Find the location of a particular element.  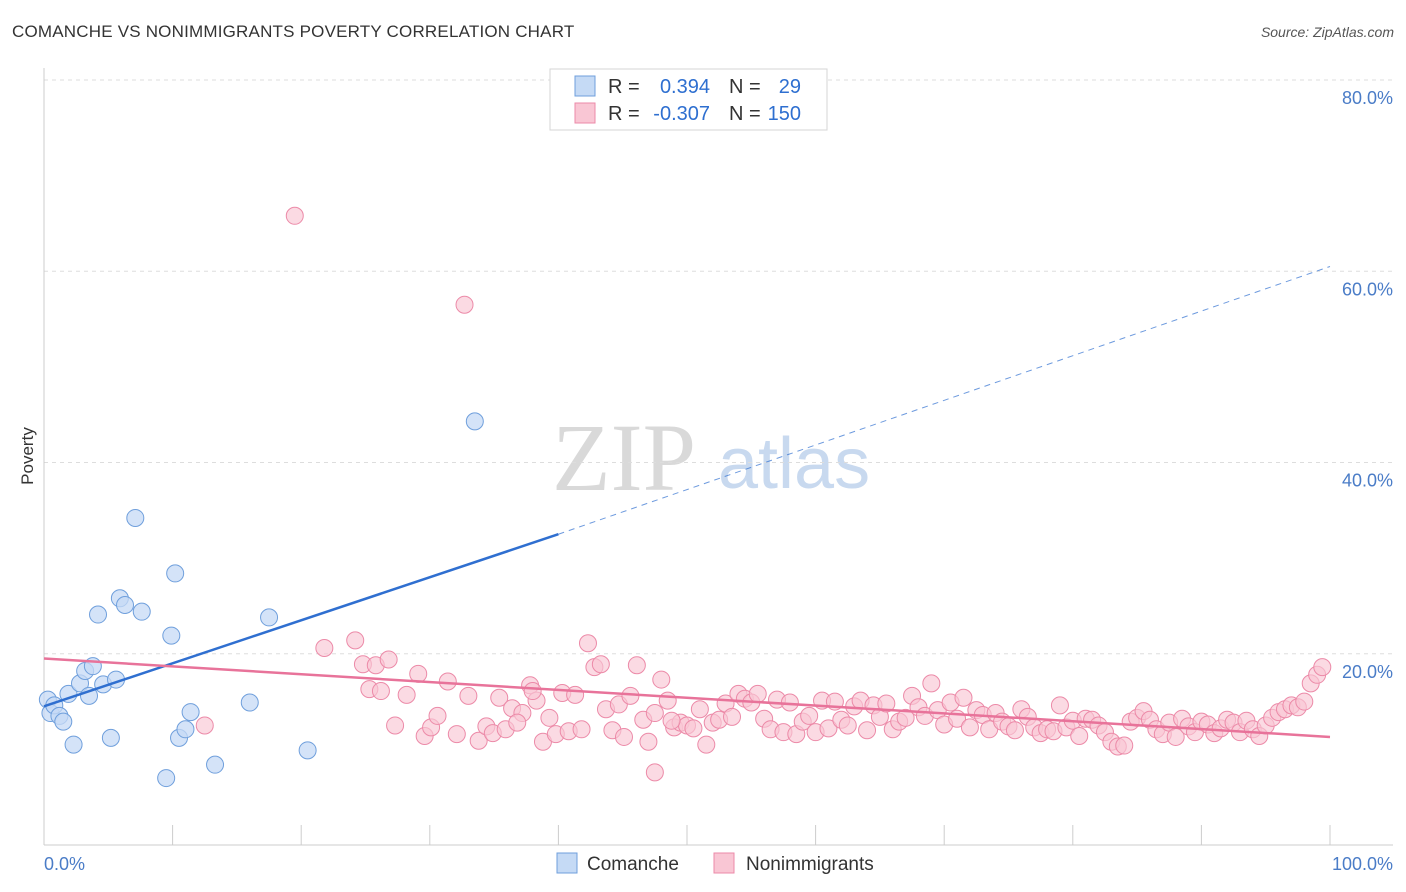

y-tick-label: 60.0% is located at coordinates (1367, 289).